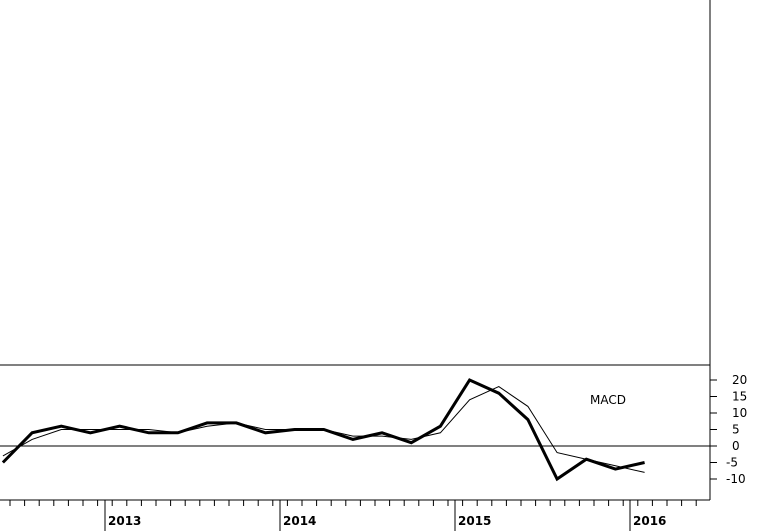  Describe the element at coordinates (124, 521) in the screenshot. I see `x-tick-label: 2013` at that location.